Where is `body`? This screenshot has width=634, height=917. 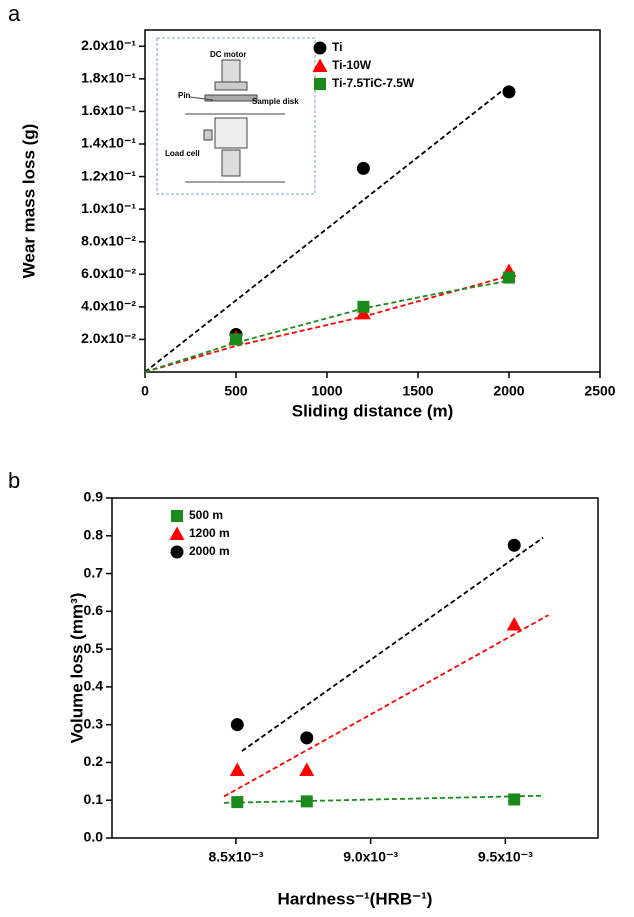 body is located at coordinates (231, 133).